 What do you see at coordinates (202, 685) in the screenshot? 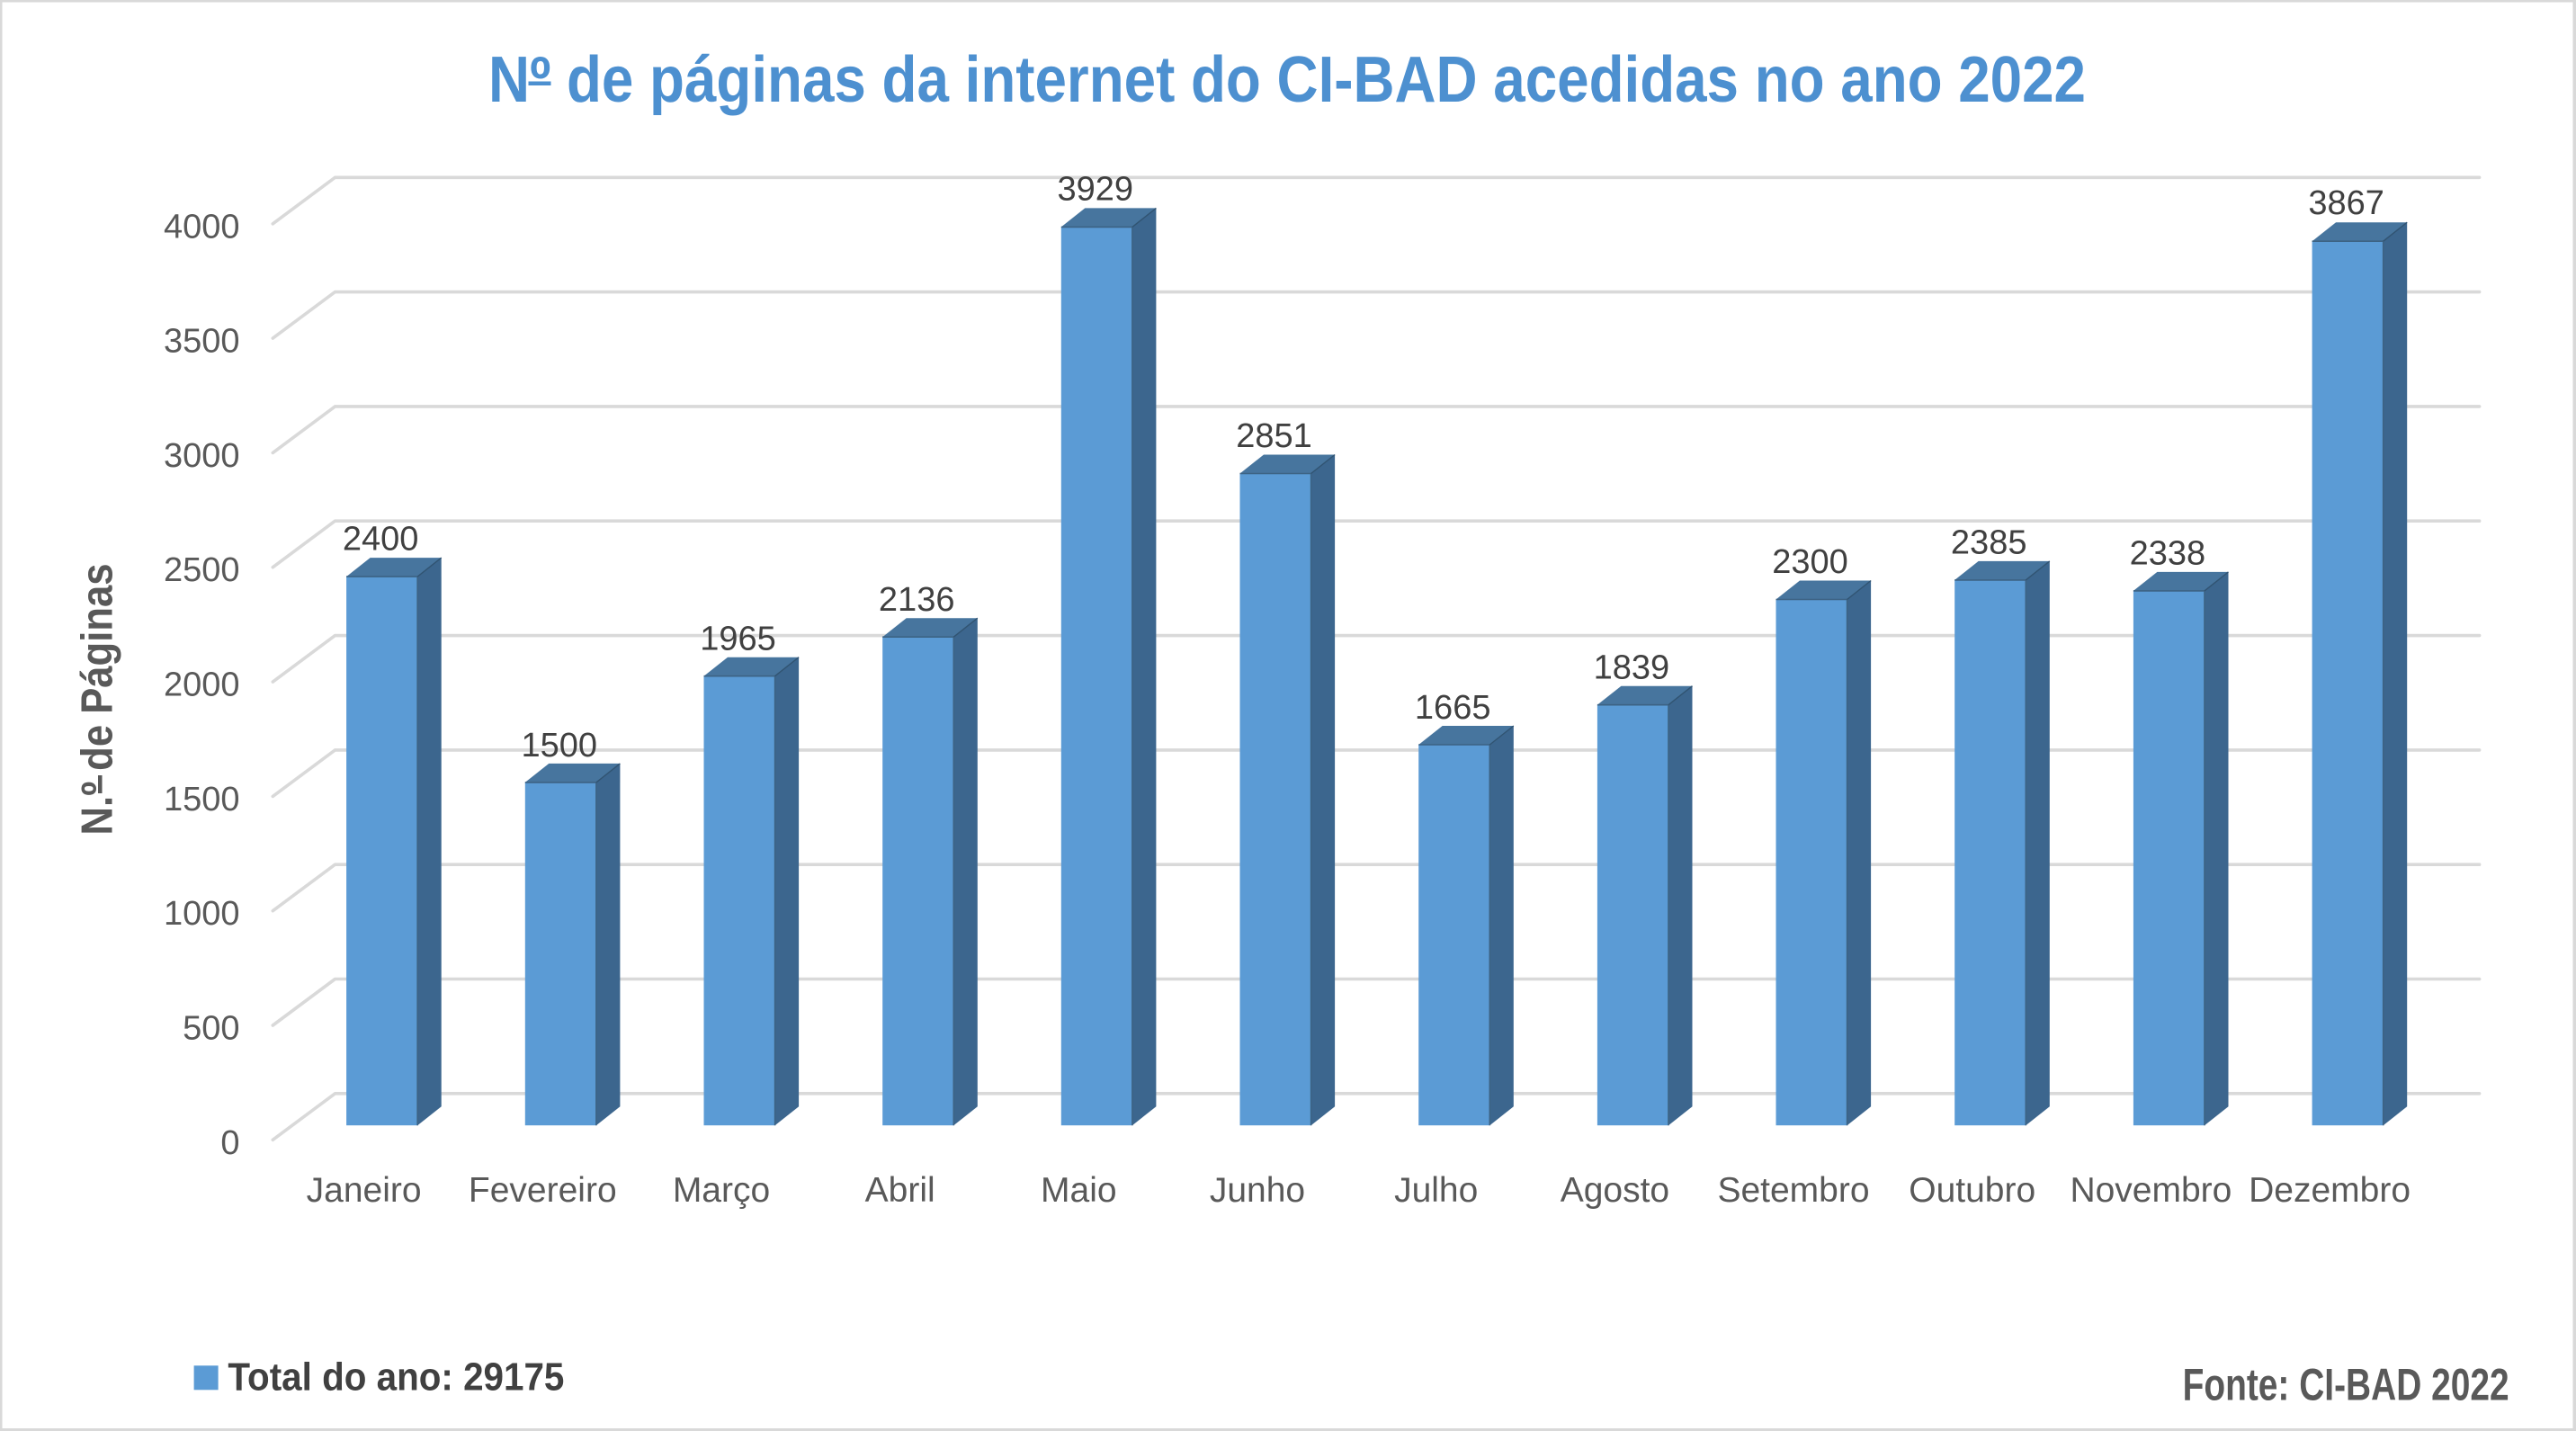
I see `svg-text: 2000` at bounding box center [202, 685].